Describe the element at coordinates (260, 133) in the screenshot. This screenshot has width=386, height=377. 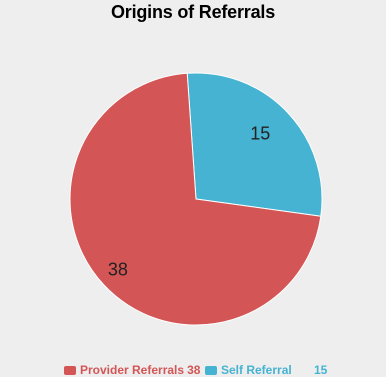
I see `data-label-self-referral: 15` at that location.